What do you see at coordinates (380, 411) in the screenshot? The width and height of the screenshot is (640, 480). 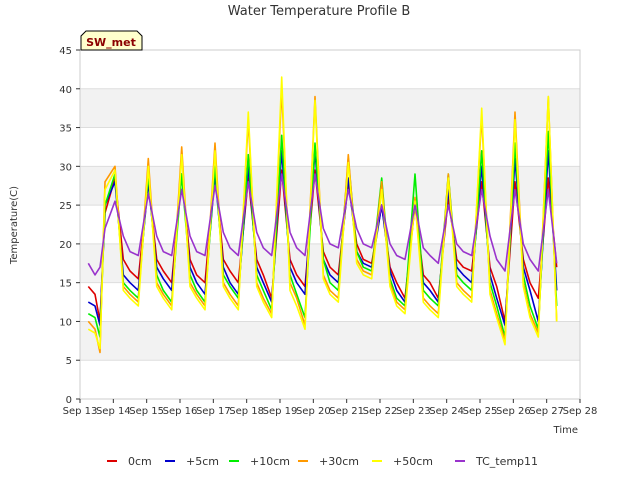 I see `x-tick-label: Sep 22` at bounding box center [380, 411].